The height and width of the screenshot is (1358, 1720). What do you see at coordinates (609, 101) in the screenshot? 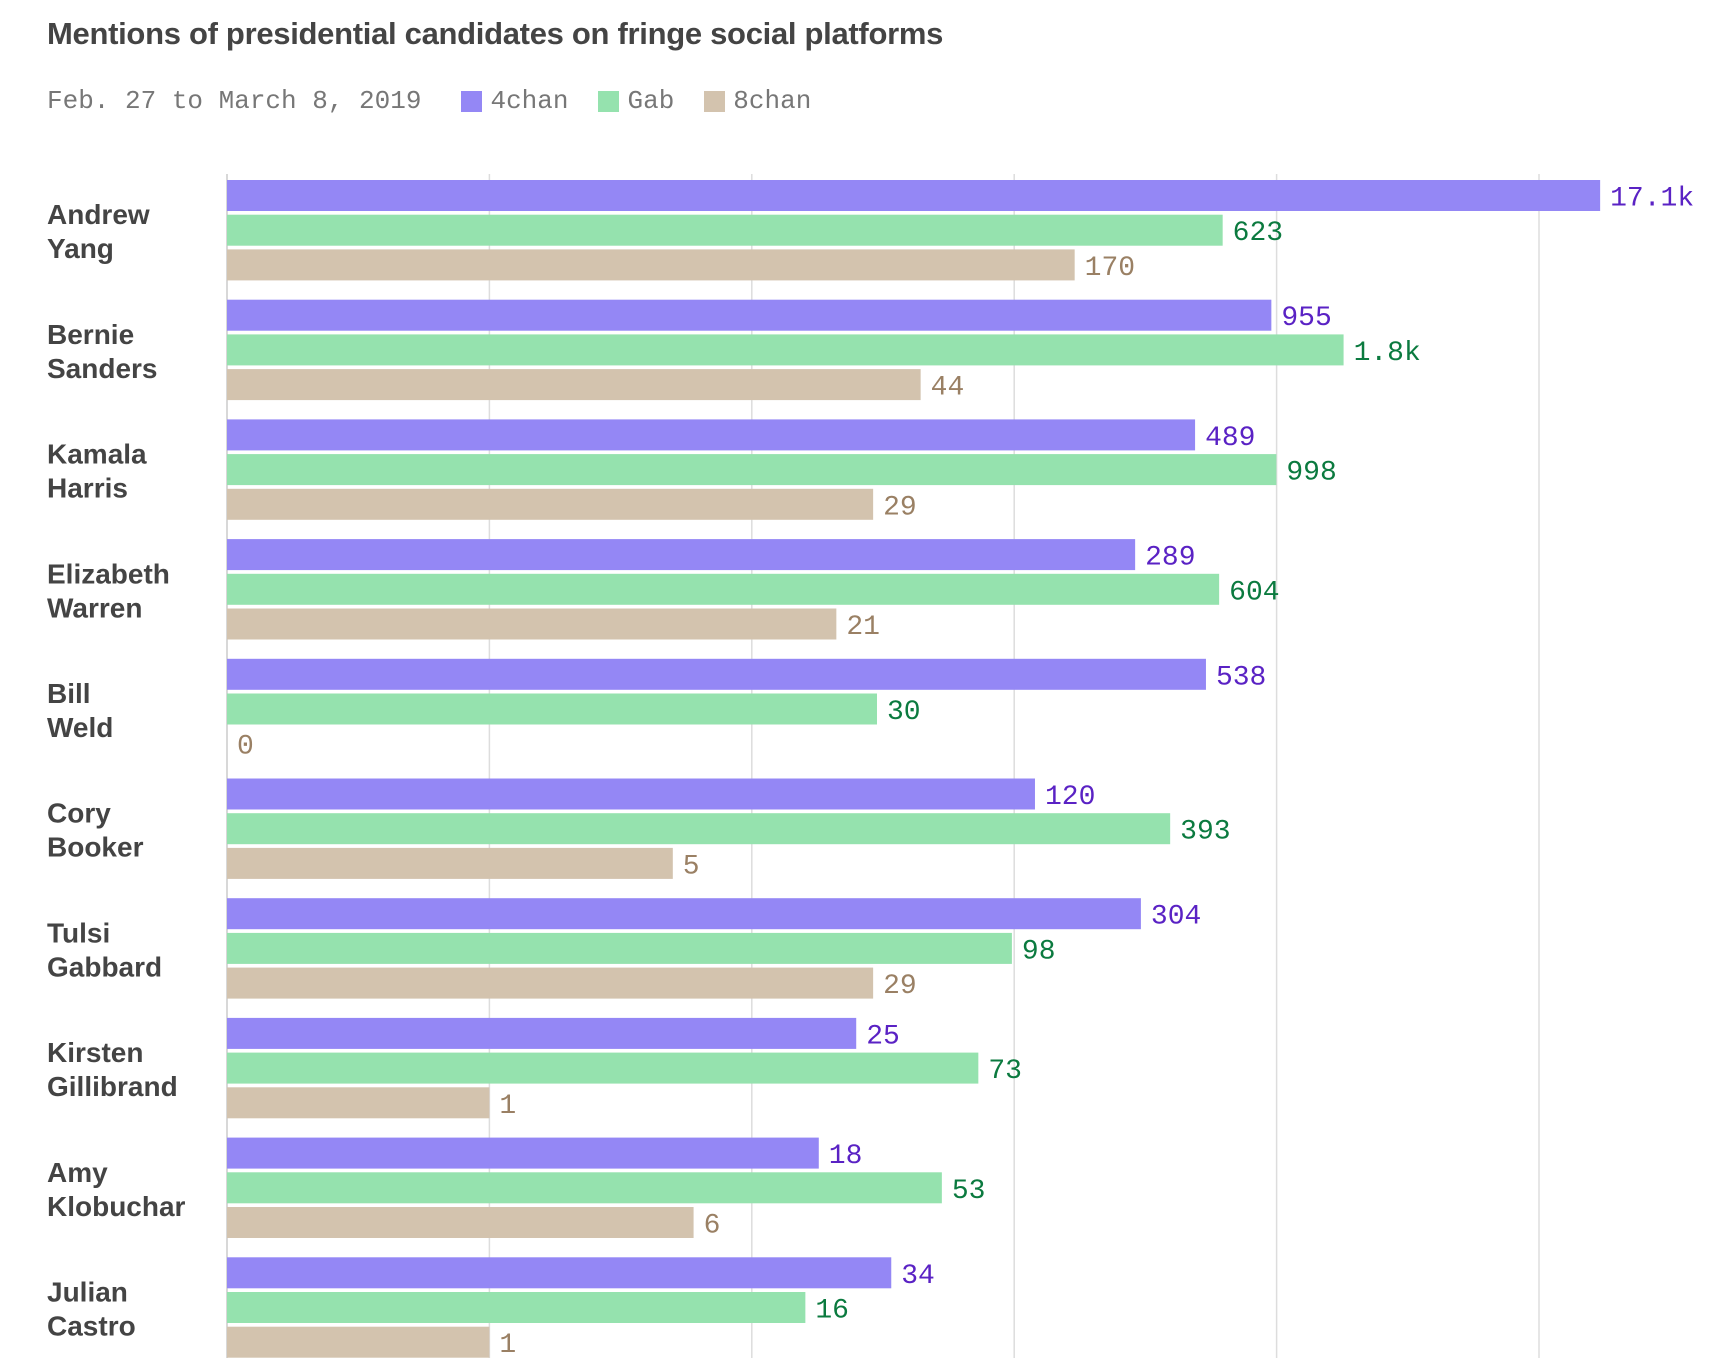
I see `legend-swatch-gab` at bounding box center [609, 101].